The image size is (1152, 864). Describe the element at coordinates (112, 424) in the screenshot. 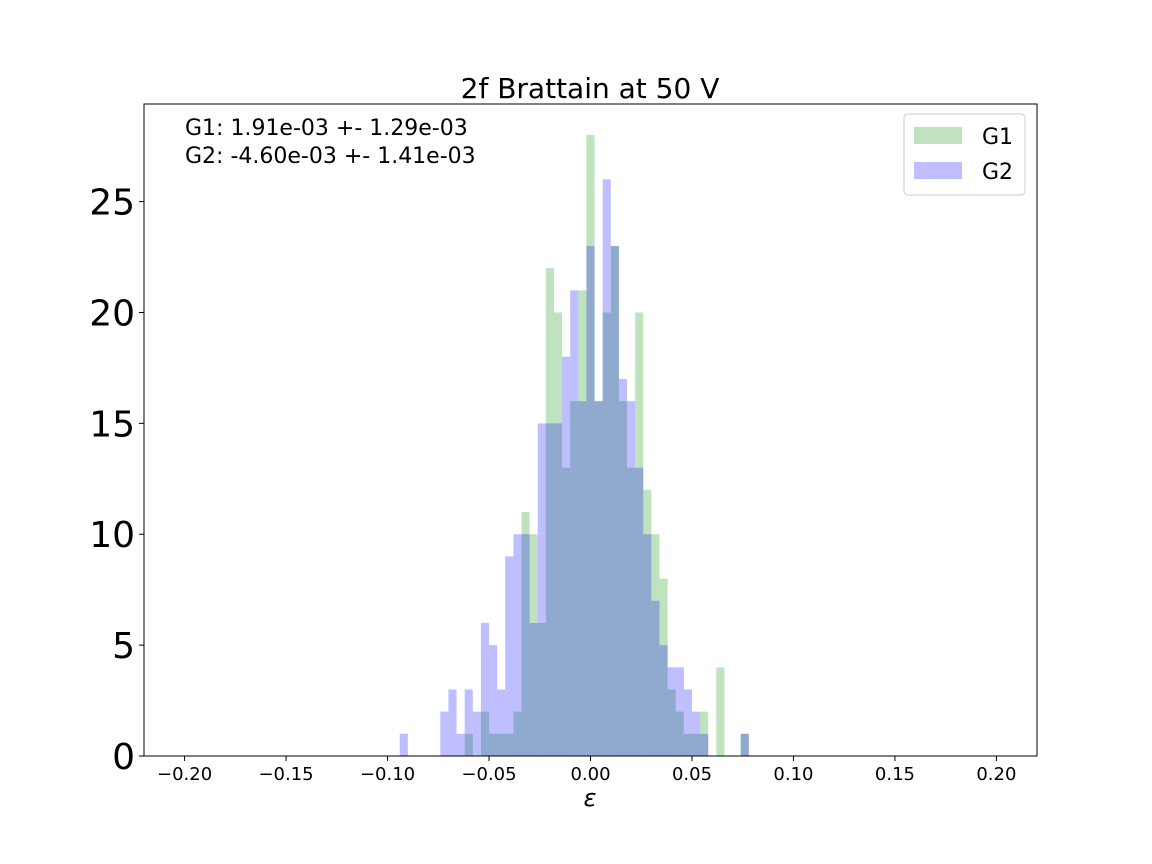

I see `y-tick-label: 15` at that location.